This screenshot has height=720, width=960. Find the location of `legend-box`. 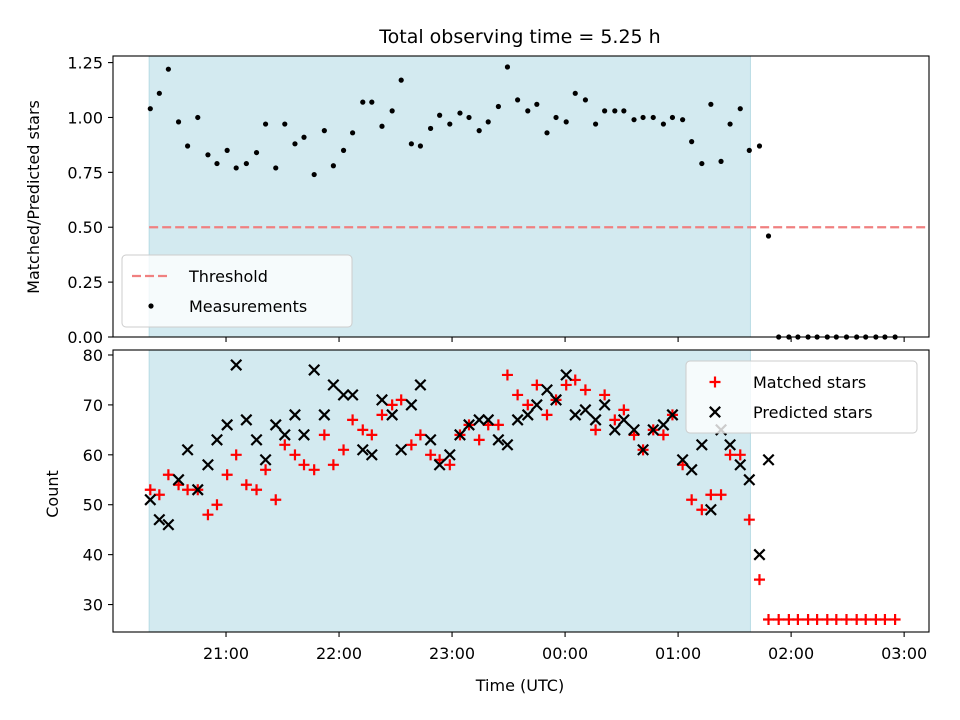

legend-box is located at coordinates (237, 291).